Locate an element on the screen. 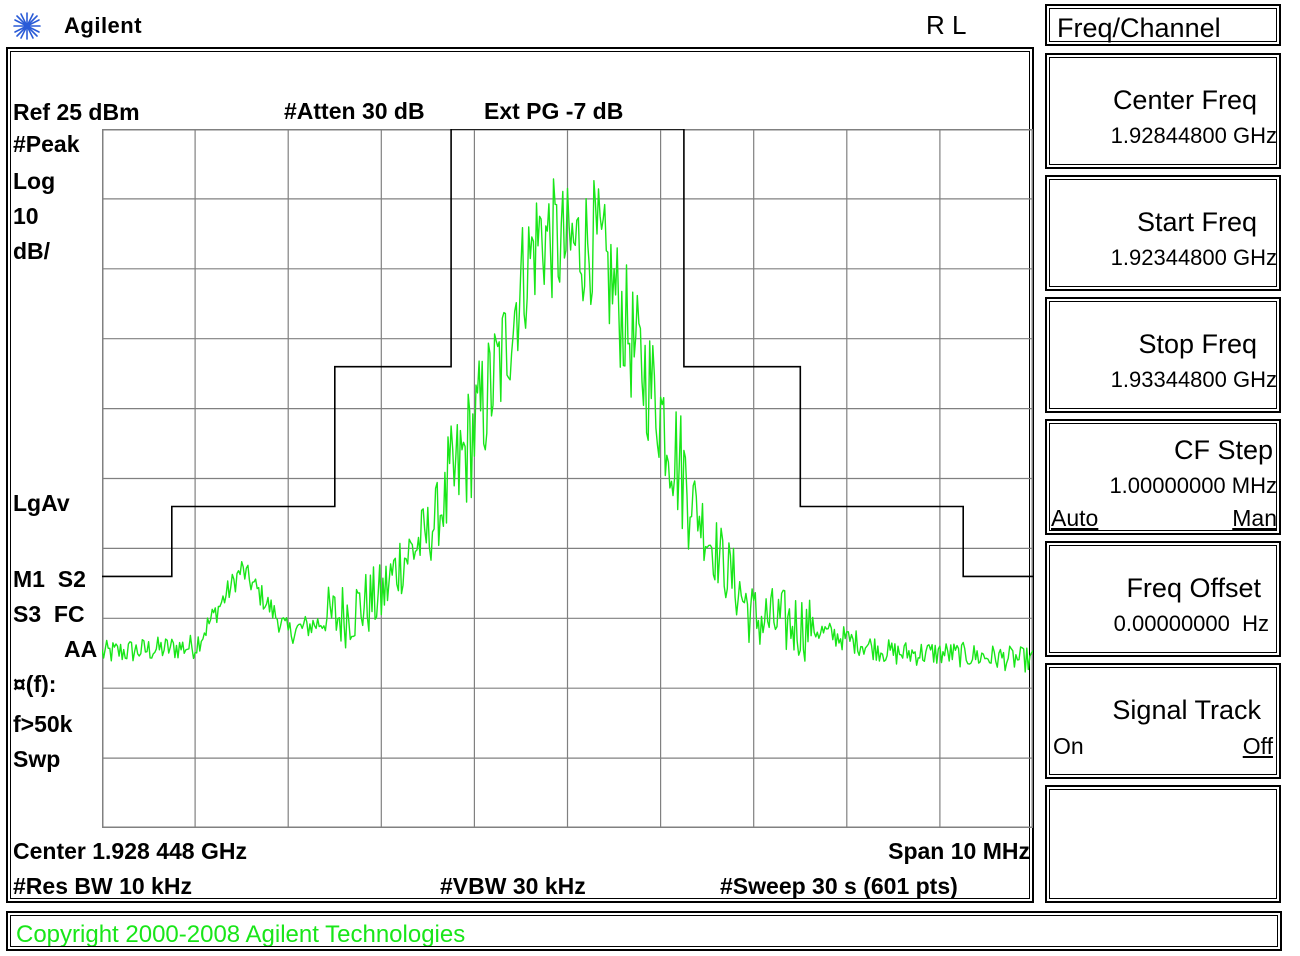 The height and width of the screenshot is (956, 1300). center-freq-softkey-value: 1.92844800 GHz is located at coordinates (1193, 135).